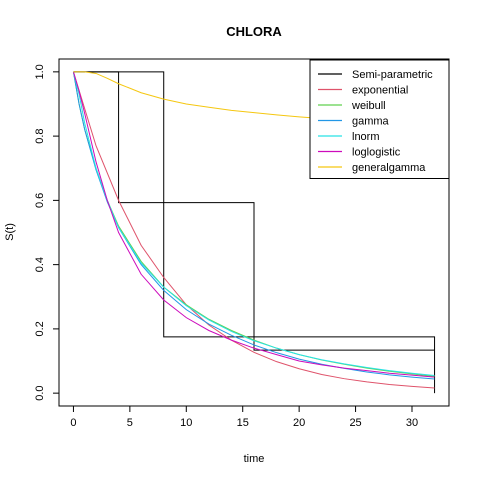 The image size is (480, 480). Describe the element at coordinates (299, 423) in the screenshot. I see `x-tick-label: 20` at that location.